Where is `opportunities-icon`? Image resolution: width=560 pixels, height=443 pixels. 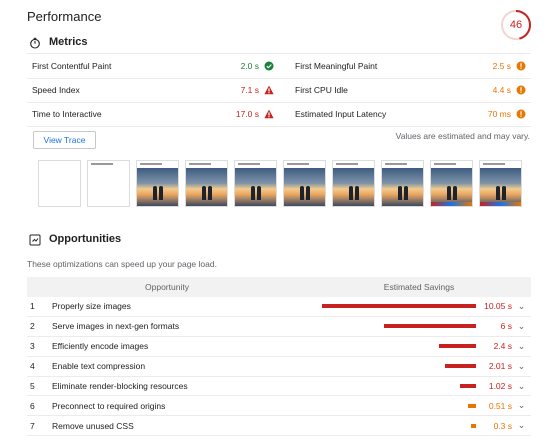
opportunities-icon is located at coordinates (35, 239).